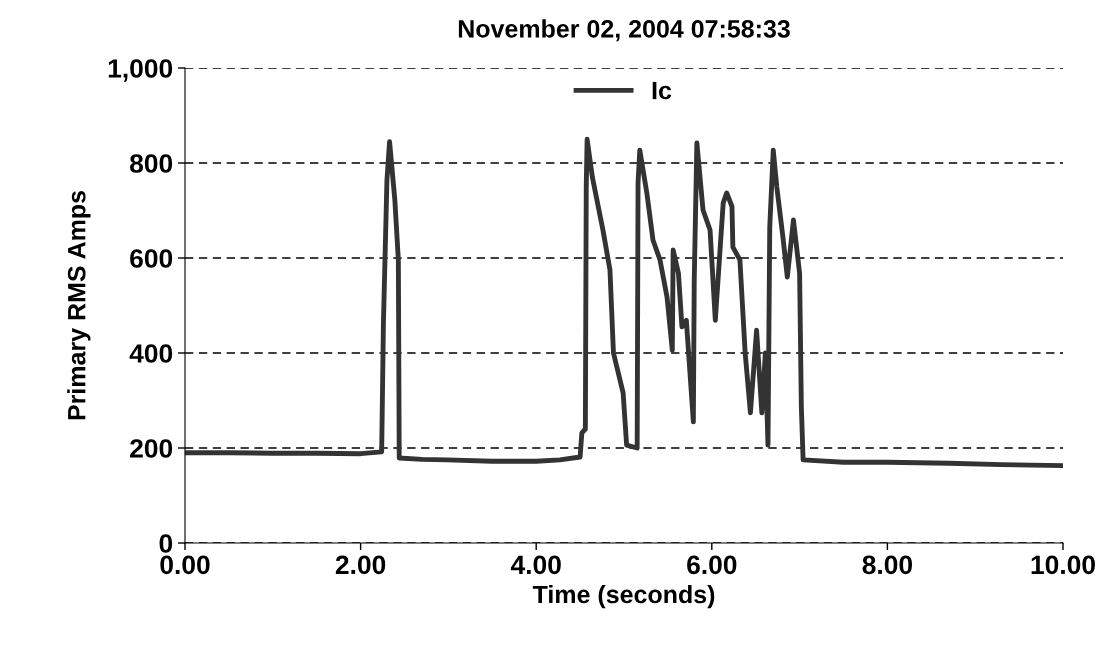 This screenshot has height=660, width=1116. Describe the element at coordinates (1063, 565) in the screenshot. I see `x-tick-label: 10.00` at that location.